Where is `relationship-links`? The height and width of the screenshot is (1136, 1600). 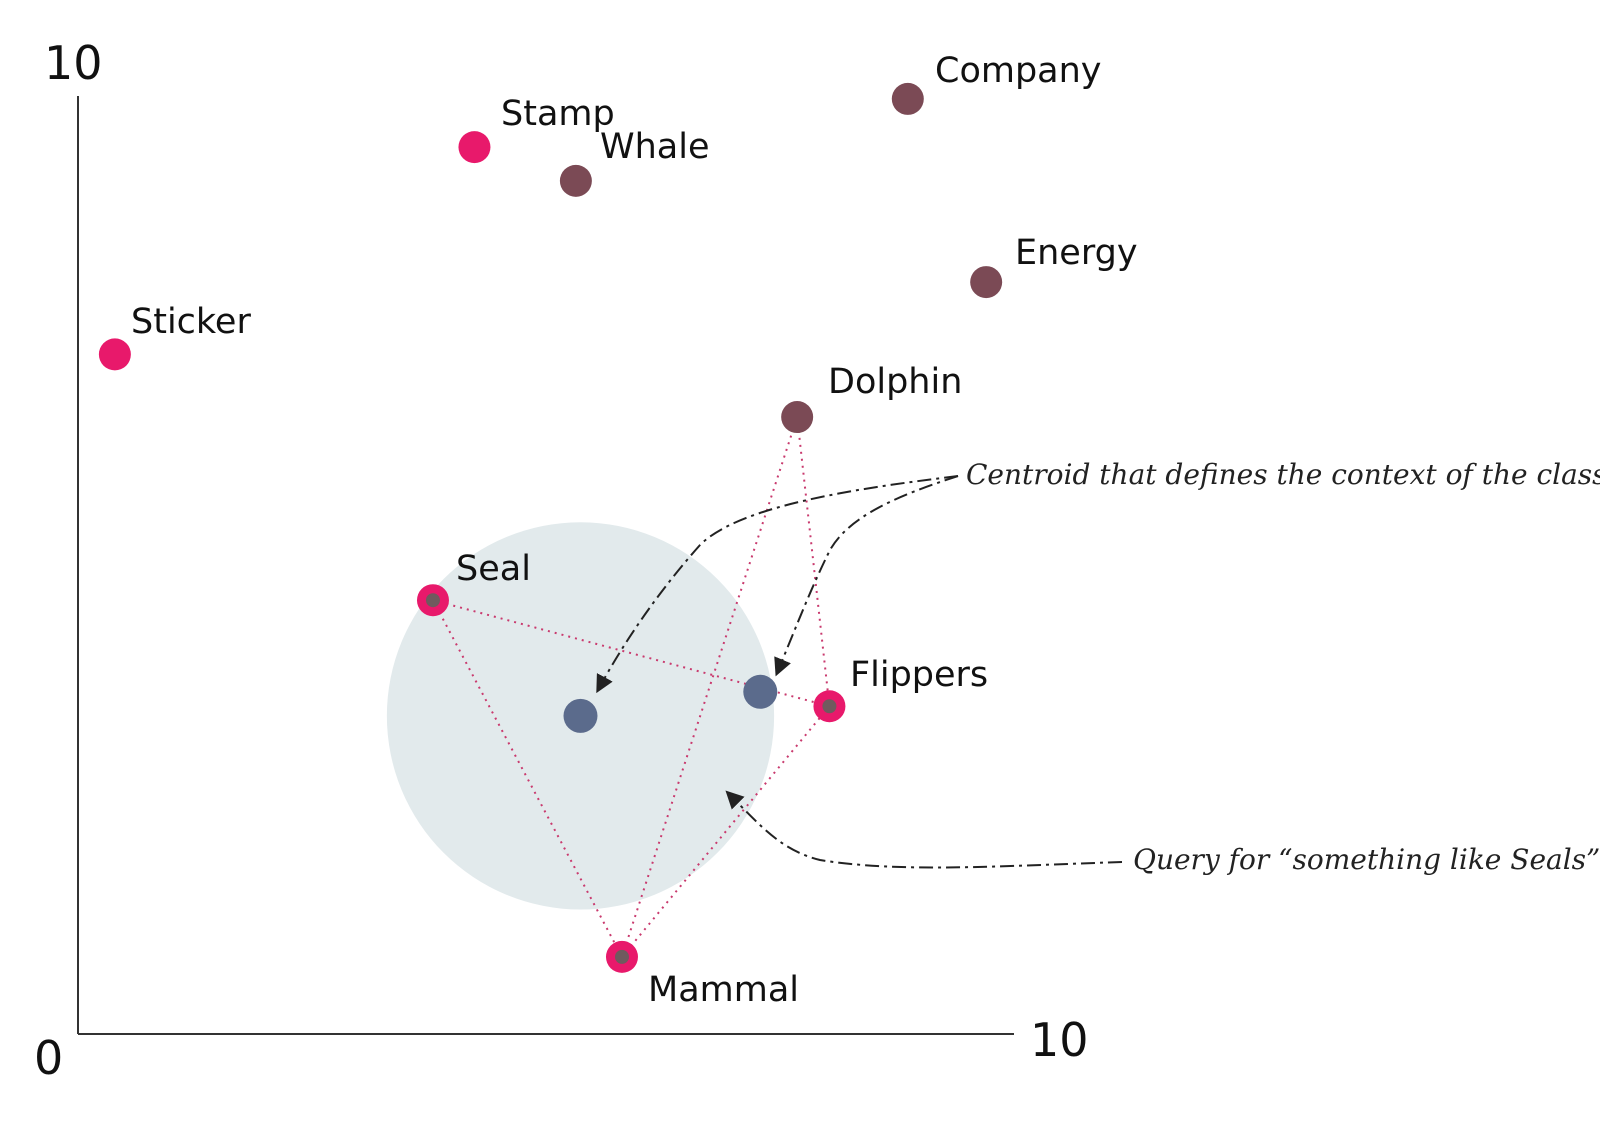
relationship-links is located at coordinates (631, 687).